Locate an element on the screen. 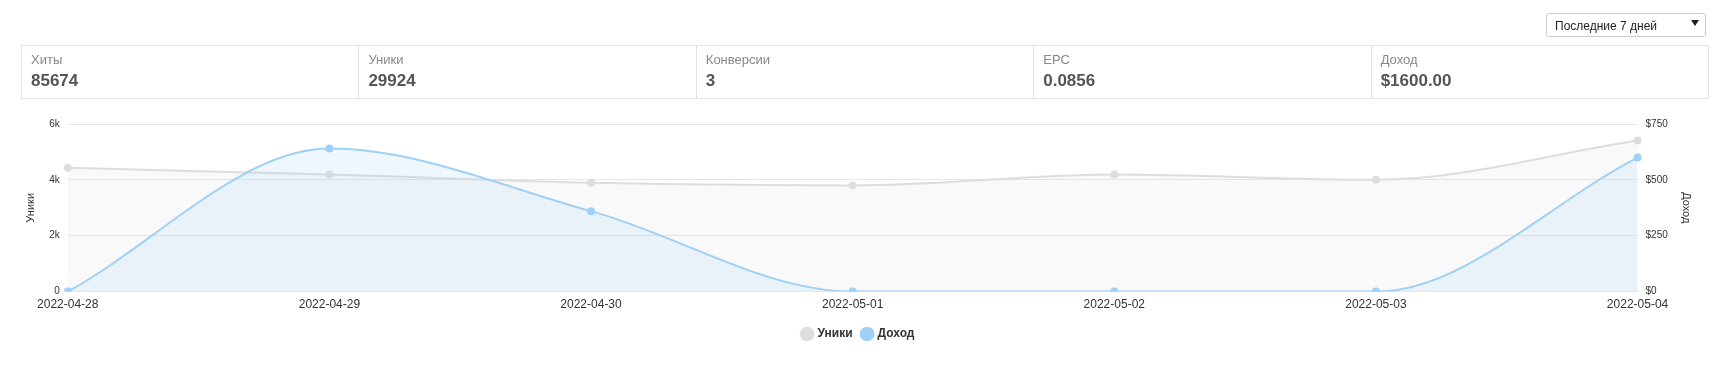 Image resolution: width=1715 pixels, height=381 pixels. dropdown: Последние 7 дней is located at coordinates (1626, 25).